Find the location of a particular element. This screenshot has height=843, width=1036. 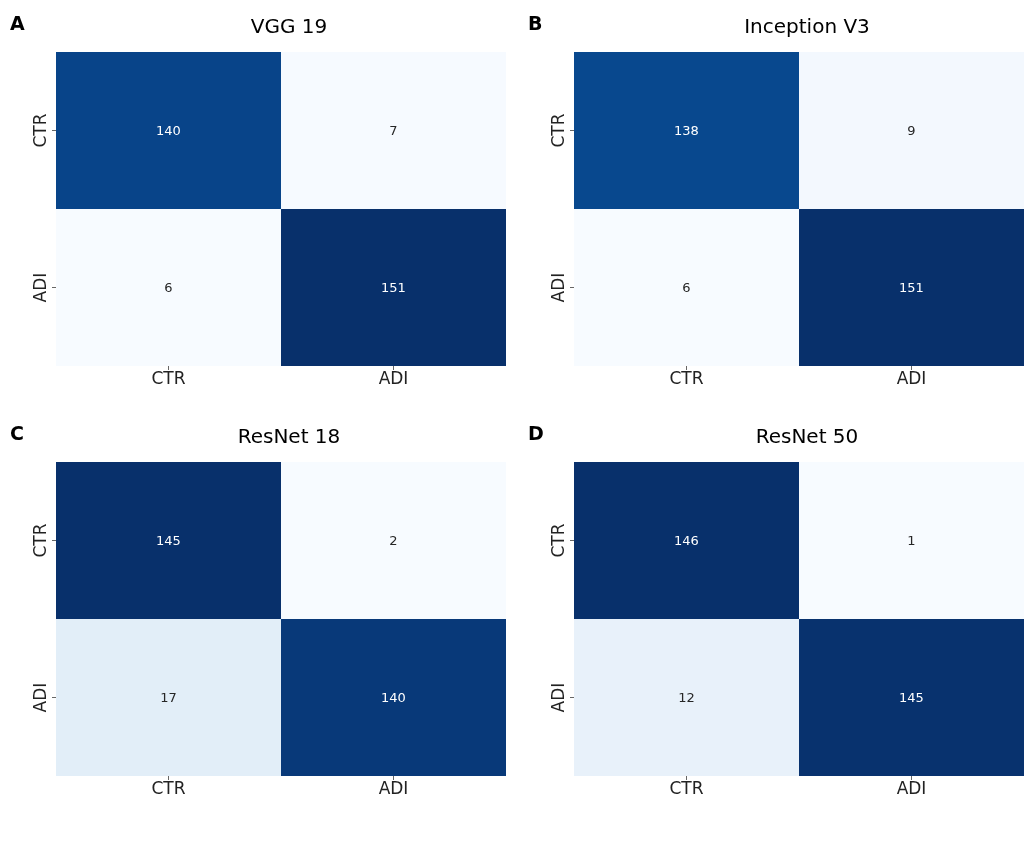

chart-title: Inception V3 is located at coordinates (807, 26).